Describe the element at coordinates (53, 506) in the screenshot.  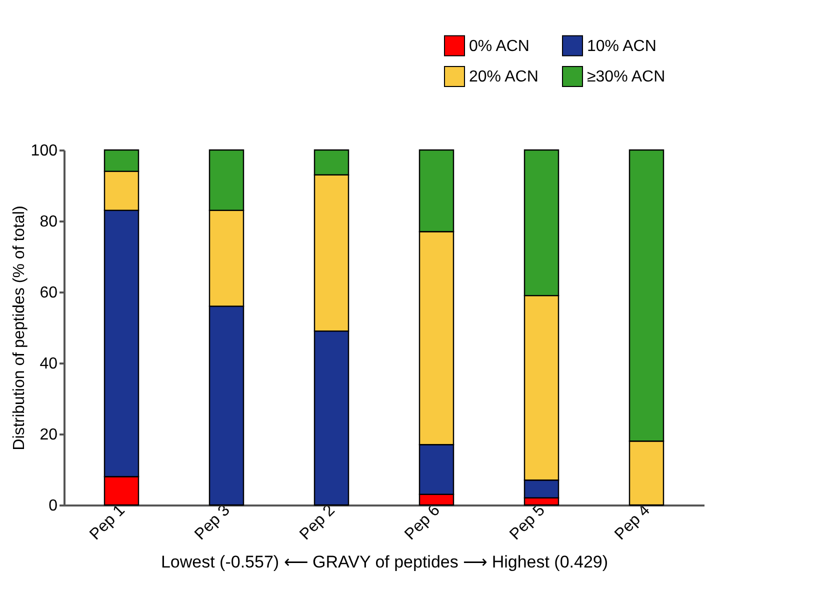
I see `y-tick-label: 0` at that location.